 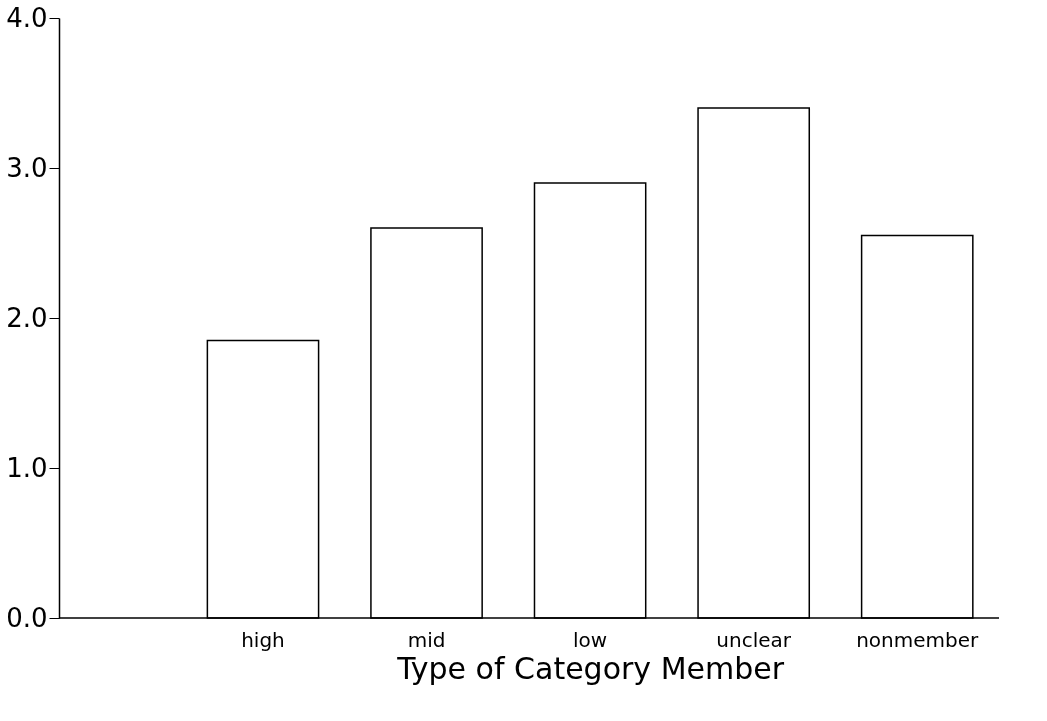 What do you see at coordinates (27, 317) in the screenshot?
I see `y-tick-label: 2.0` at bounding box center [27, 317].